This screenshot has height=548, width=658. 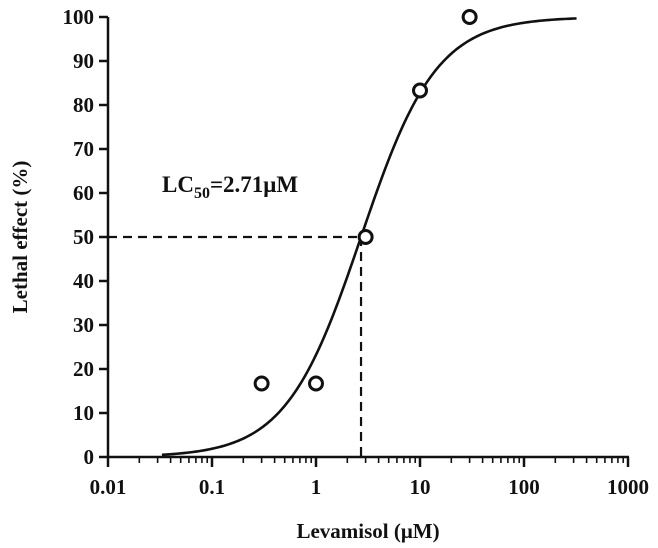 What do you see at coordinates (628, 487) in the screenshot?
I see `x-tick-label-1000: 1000` at bounding box center [628, 487].